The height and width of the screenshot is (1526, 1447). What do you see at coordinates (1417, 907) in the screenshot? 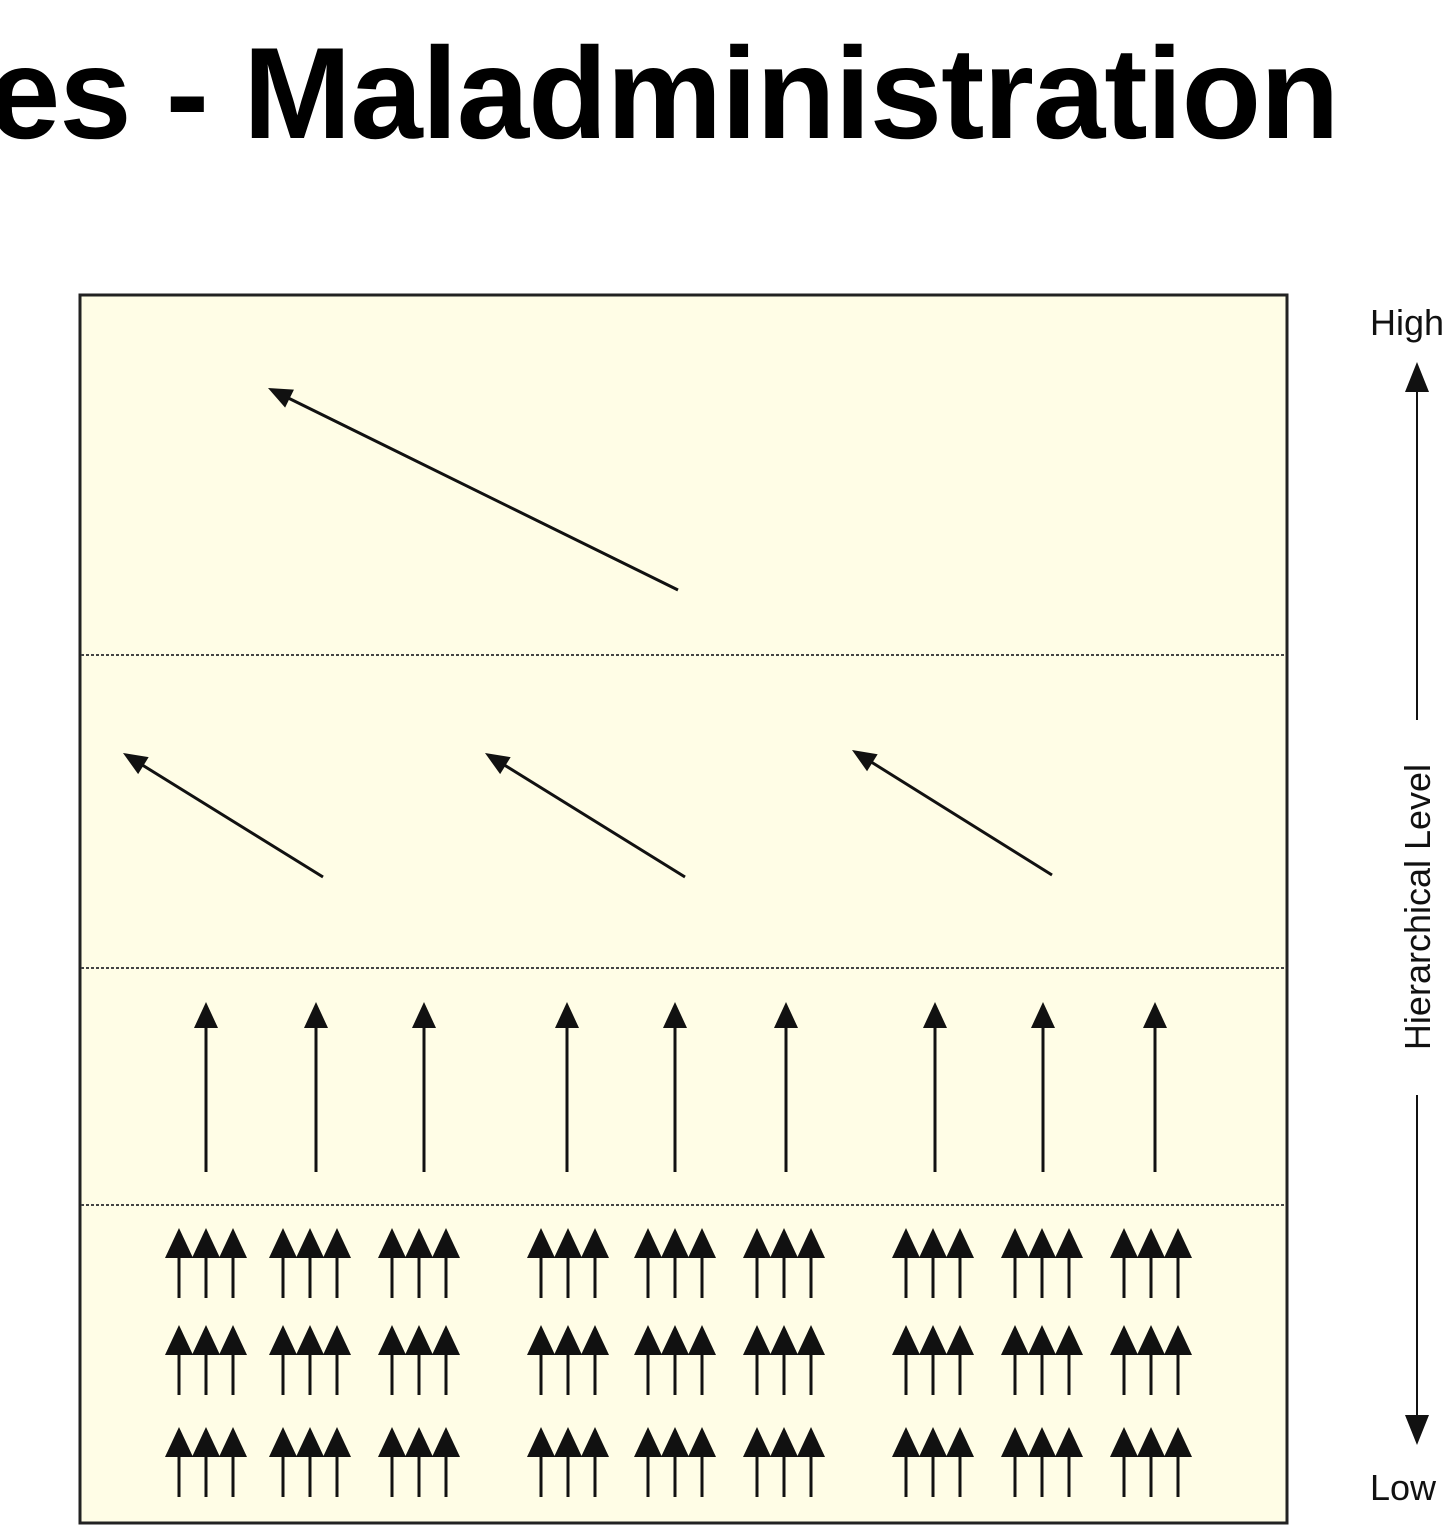
I see `axis-label: Hierarchical Level` at bounding box center [1417, 907].